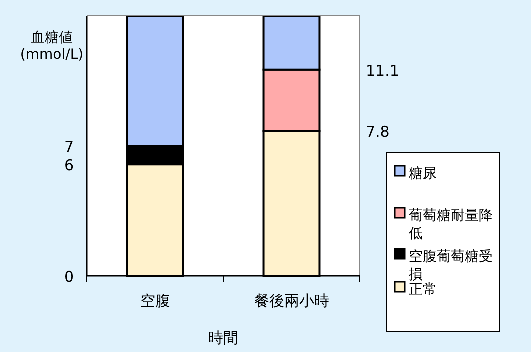 The height and width of the screenshot is (352, 531). What do you see at coordinates (451, 225) in the screenshot?
I see `legend-label: 葡萄糖耐量降低` at bounding box center [451, 225].